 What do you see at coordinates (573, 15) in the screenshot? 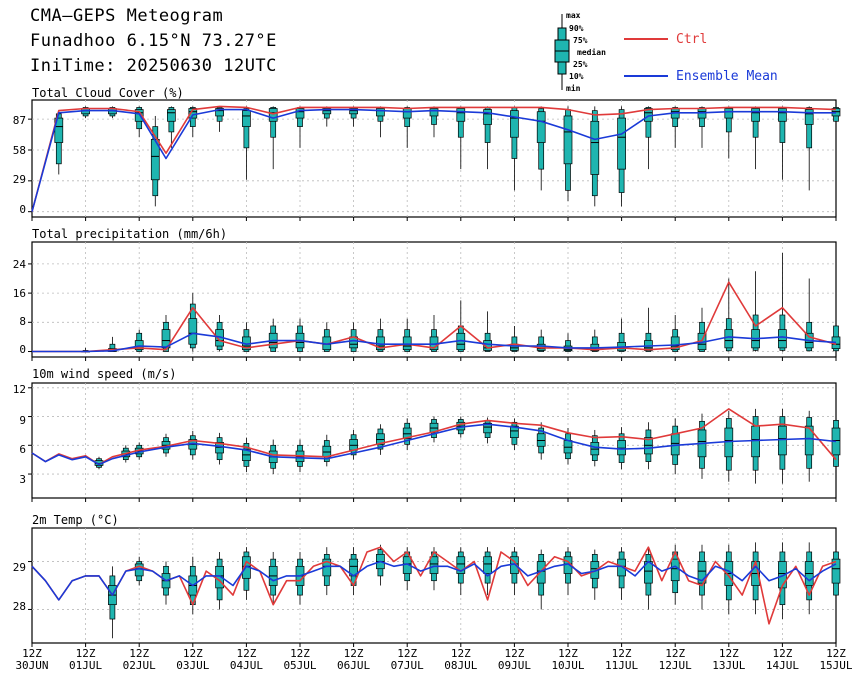
I see `legend-max-label: max` at bounding box center [573, 15].